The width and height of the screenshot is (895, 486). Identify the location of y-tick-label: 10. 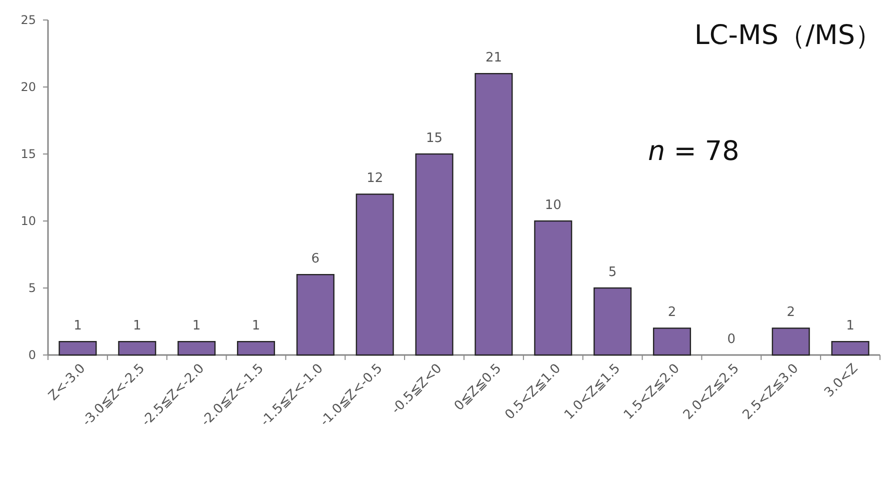
(28, 221).